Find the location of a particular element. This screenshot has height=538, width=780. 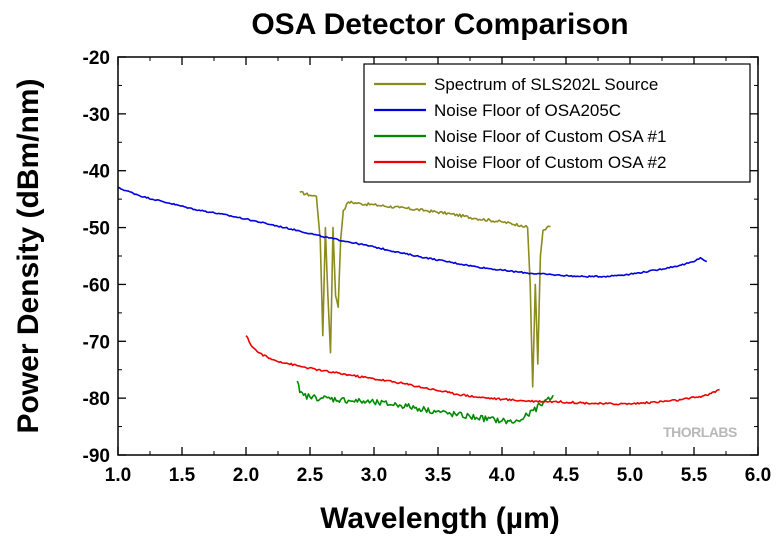

y-tick-label: -40 is located at coordinates (96, 172).